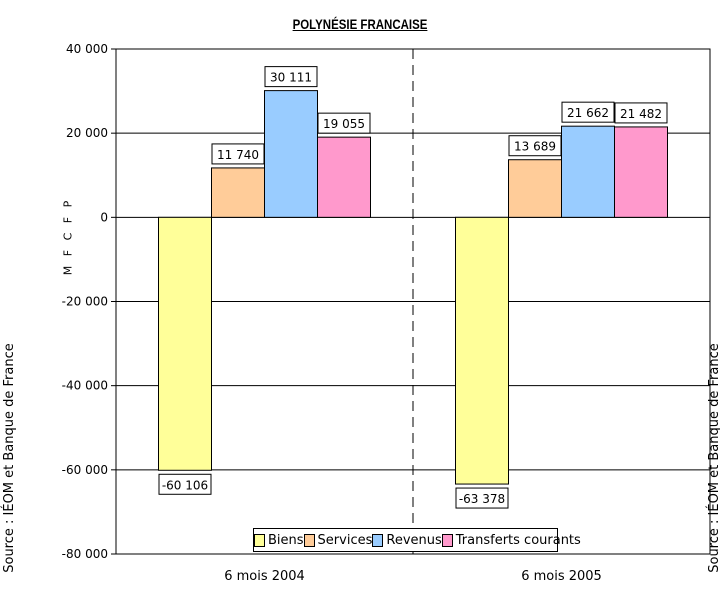 The height and width of the screenshot is (608, 720). Describe the element at coordinates (85, 554) in the screenshot. I see `y-tick-label: -80 000` at that location.